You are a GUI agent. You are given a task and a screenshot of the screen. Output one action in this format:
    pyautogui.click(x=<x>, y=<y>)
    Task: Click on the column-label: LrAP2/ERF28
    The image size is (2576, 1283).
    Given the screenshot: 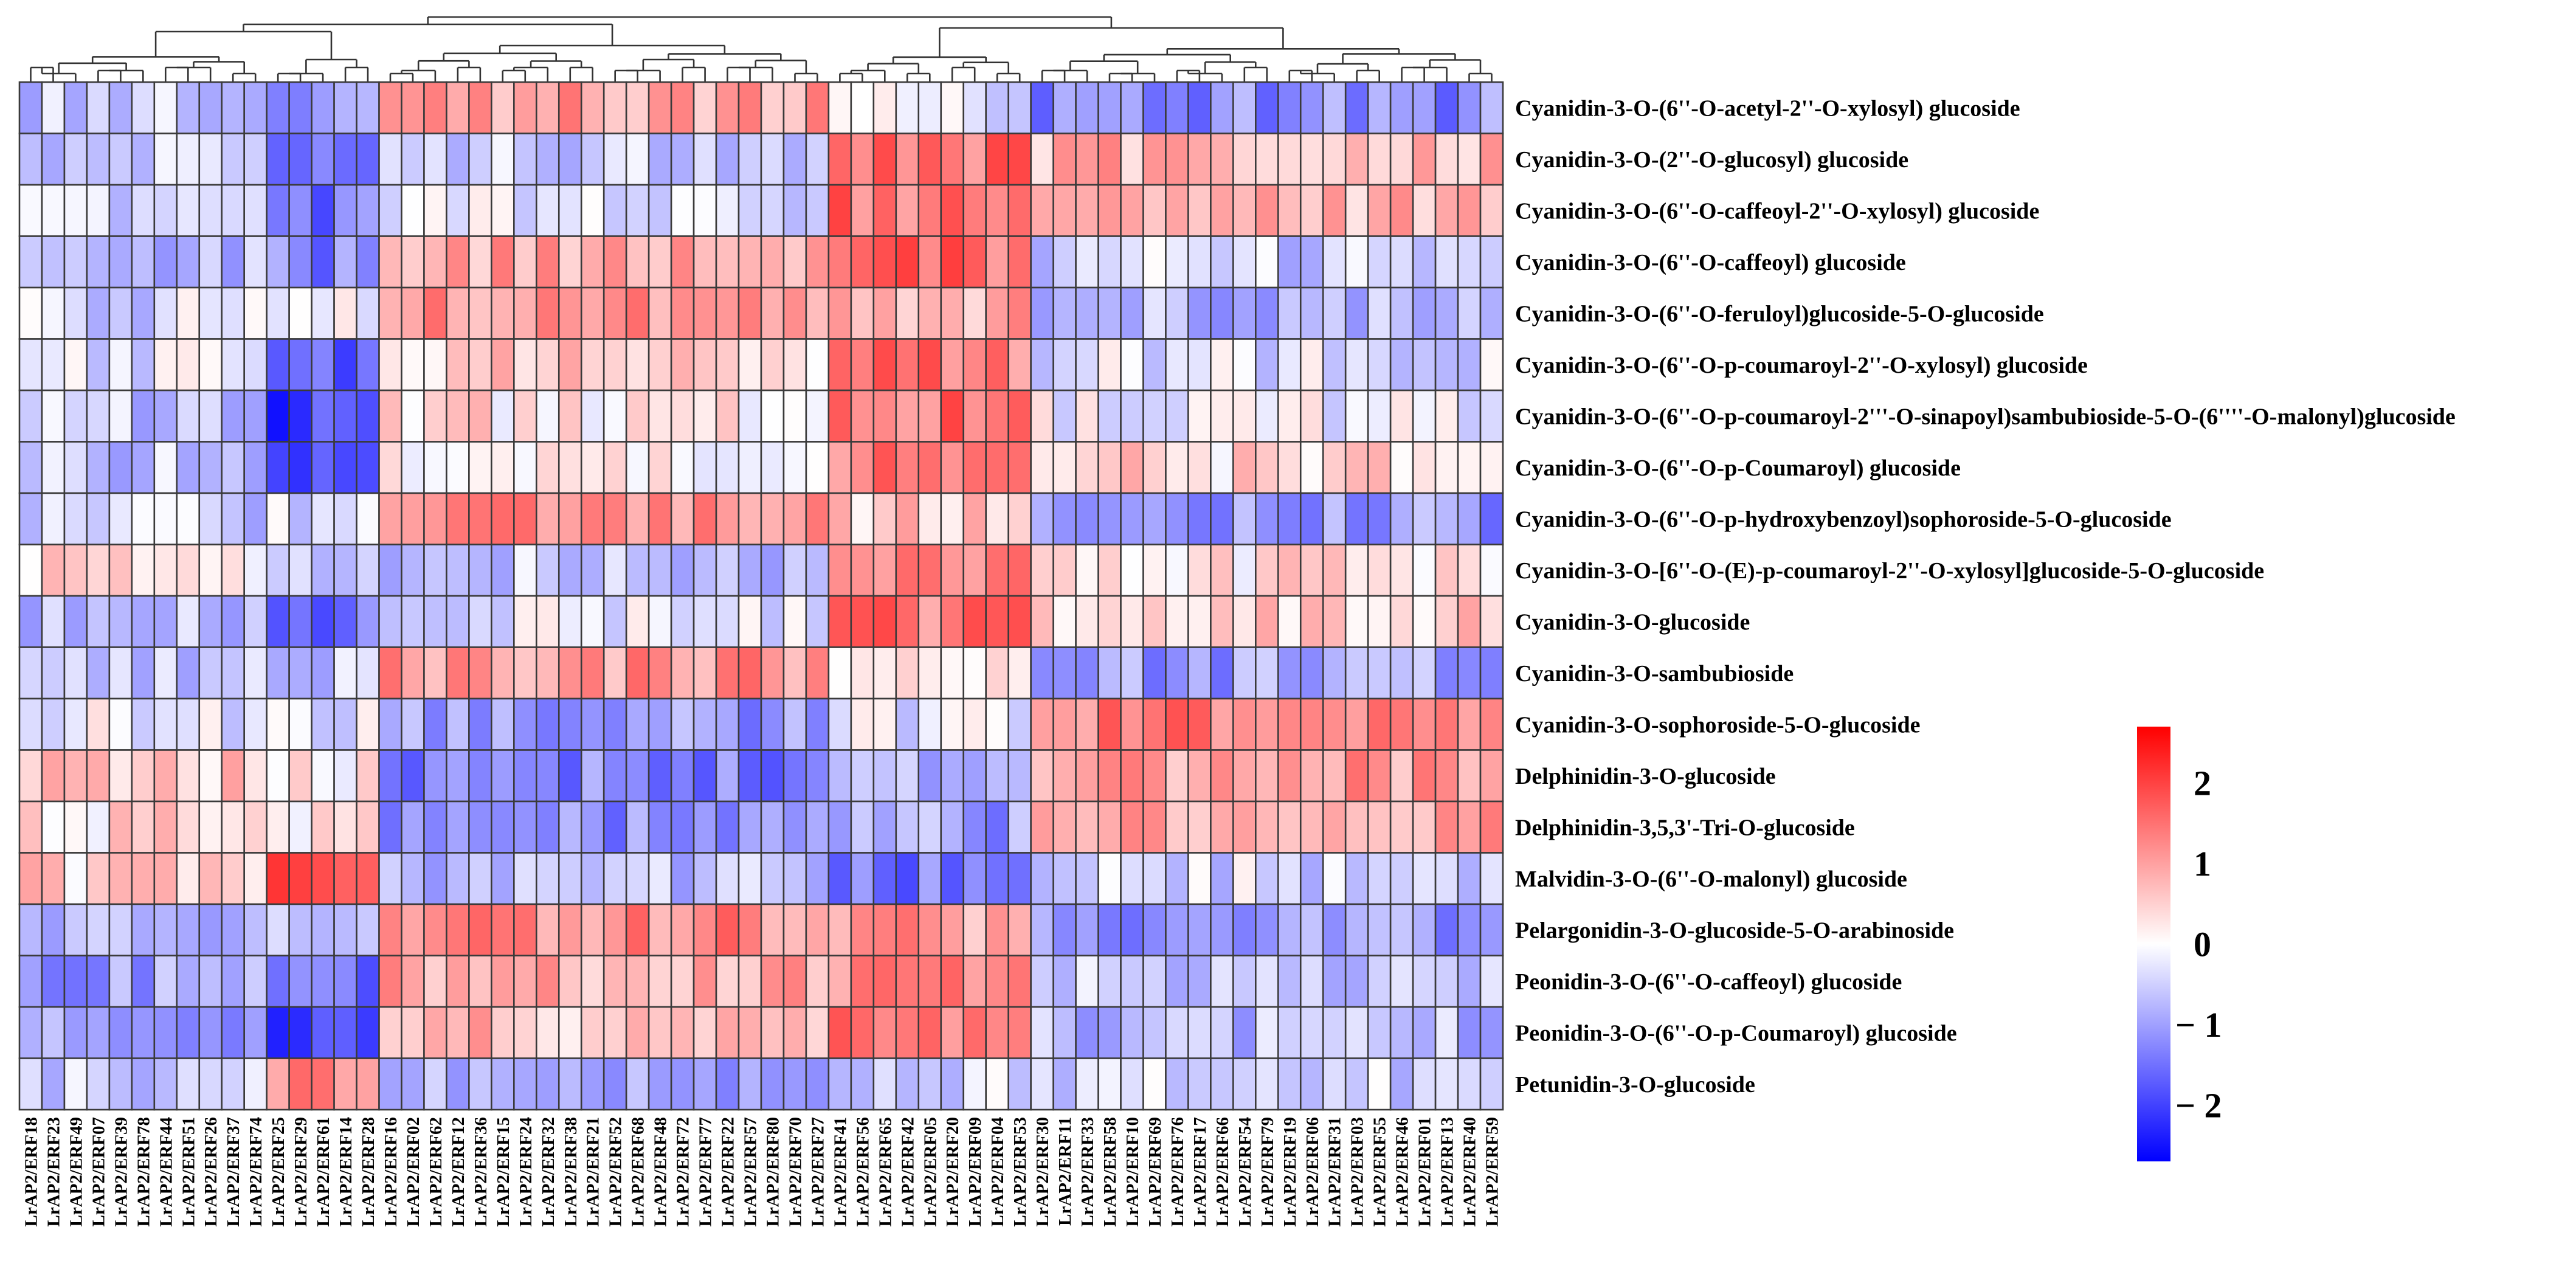 What is the action you would take?
    pyautogui.click(x=369, y=1171)
    